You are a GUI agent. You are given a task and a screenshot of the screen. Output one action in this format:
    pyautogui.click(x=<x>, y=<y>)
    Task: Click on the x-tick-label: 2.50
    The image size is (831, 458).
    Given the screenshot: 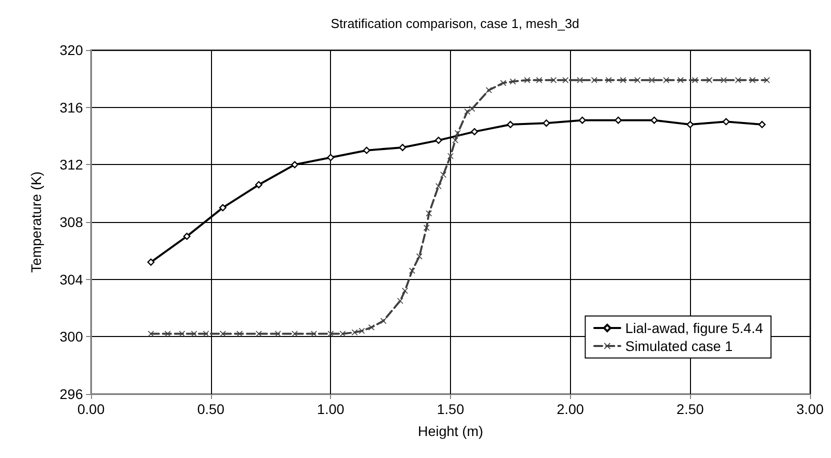 What is the action you would take?
    pyautogui.click(x=690, y=409)
    